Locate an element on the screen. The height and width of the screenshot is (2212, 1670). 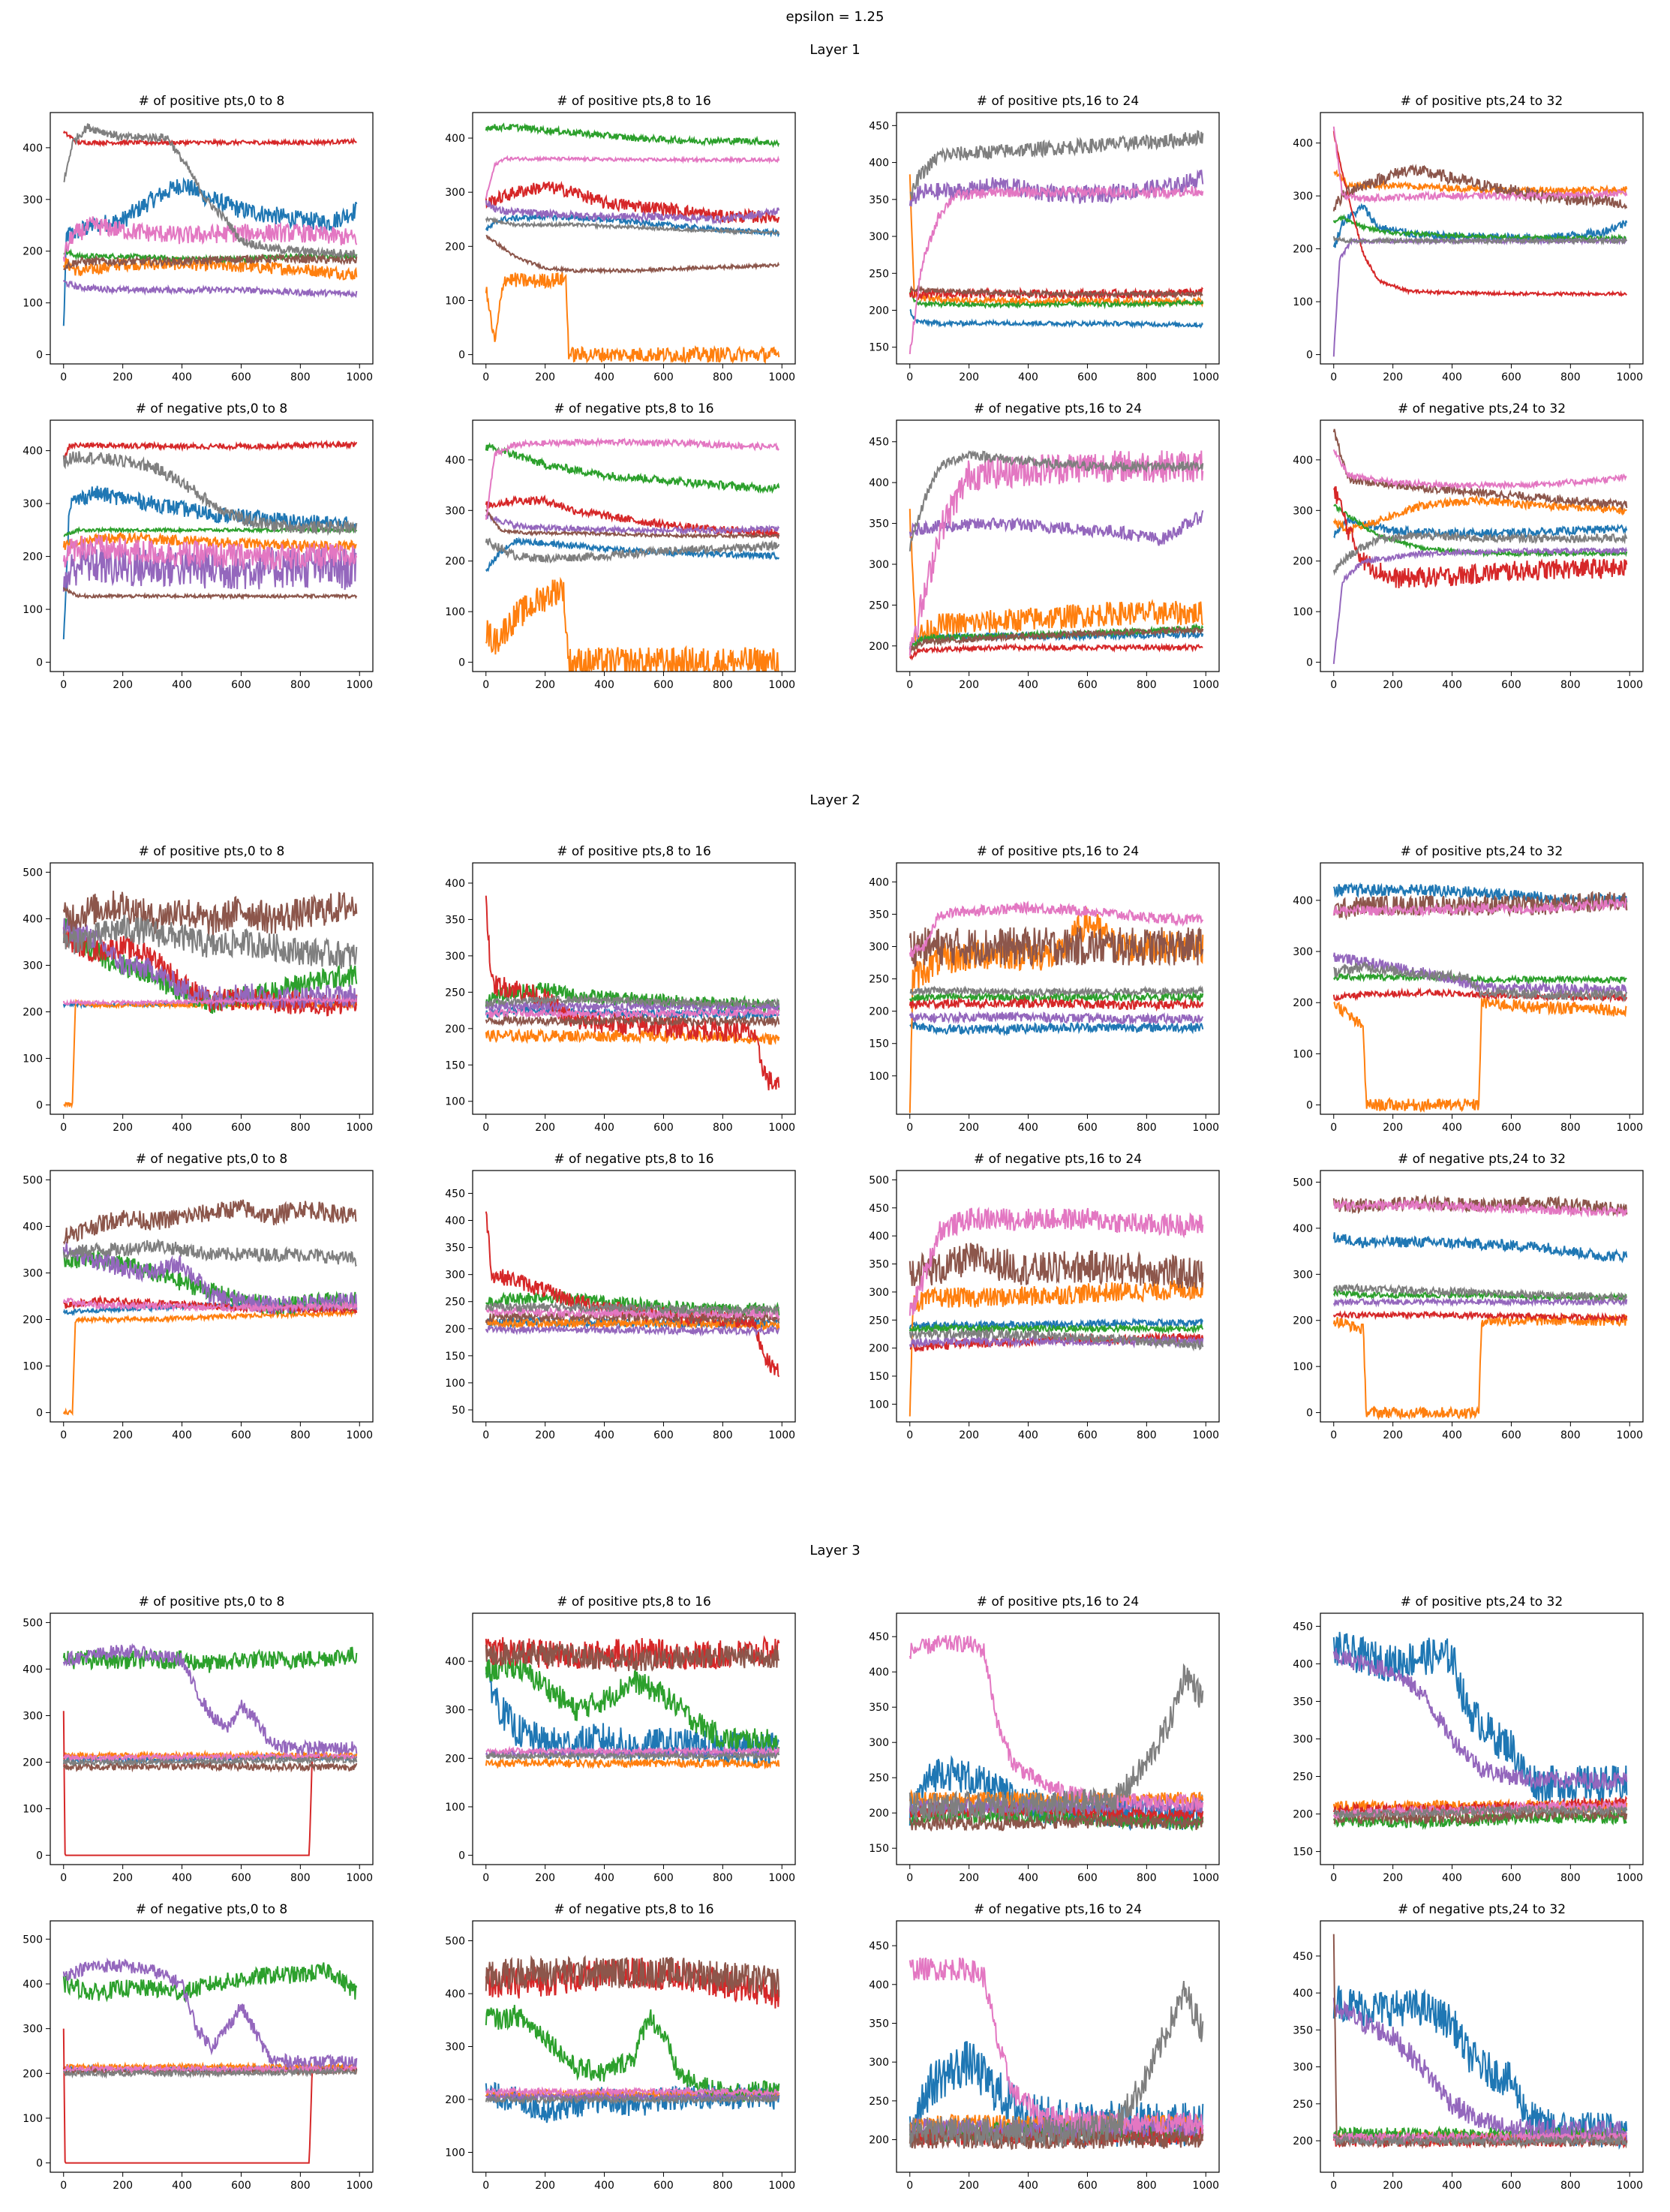
y-tick-label: 450 is located at coordinates (879, 1637).